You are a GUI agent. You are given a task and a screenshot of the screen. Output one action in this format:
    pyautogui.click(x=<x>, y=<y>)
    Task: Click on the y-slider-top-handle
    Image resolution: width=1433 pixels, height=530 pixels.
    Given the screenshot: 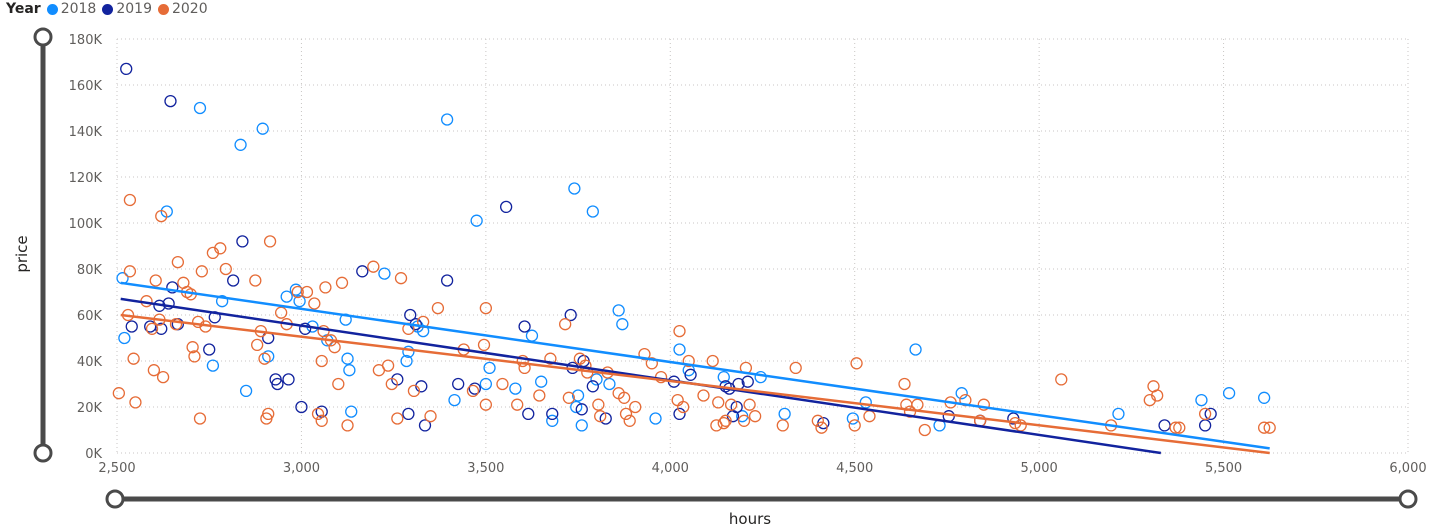 What is the action you would take?
    pyautogui.click(x=43, y=37)
    